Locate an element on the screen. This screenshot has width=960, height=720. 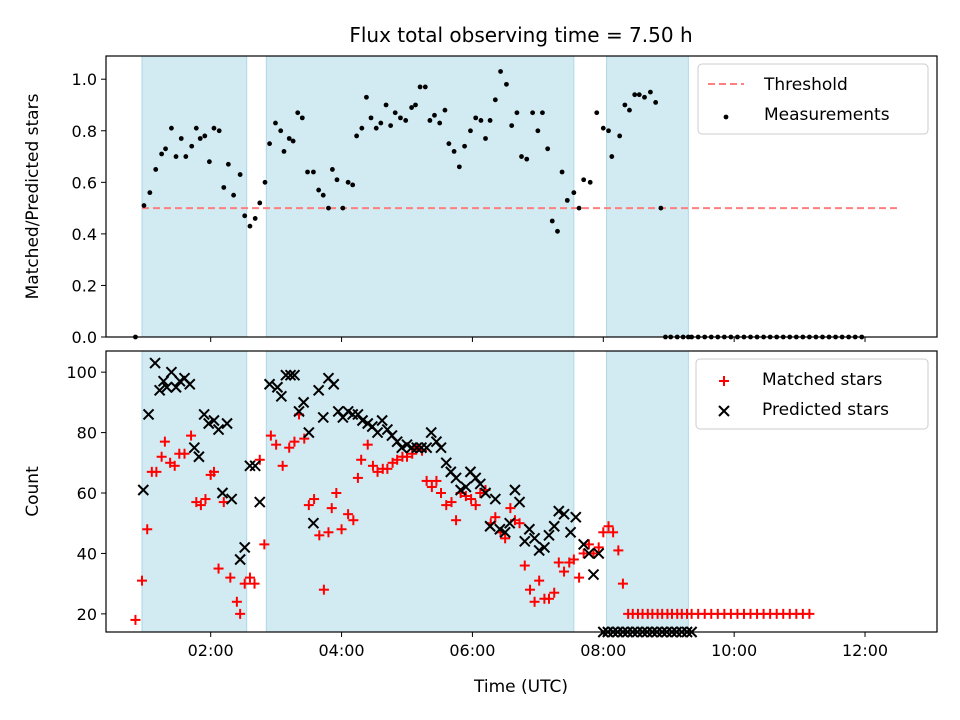
y-tick-label: 0.8 is located at coordinates (84, 131).